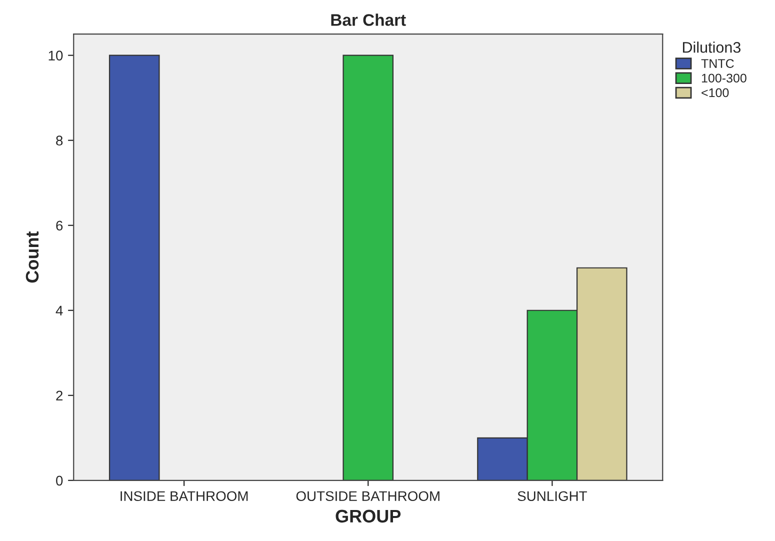  What do you see at coordinates (368, 496) in the screenshot?
I see `x-tick-label: OUTSIDE BATHROOM` at bounding box center [368, 496].